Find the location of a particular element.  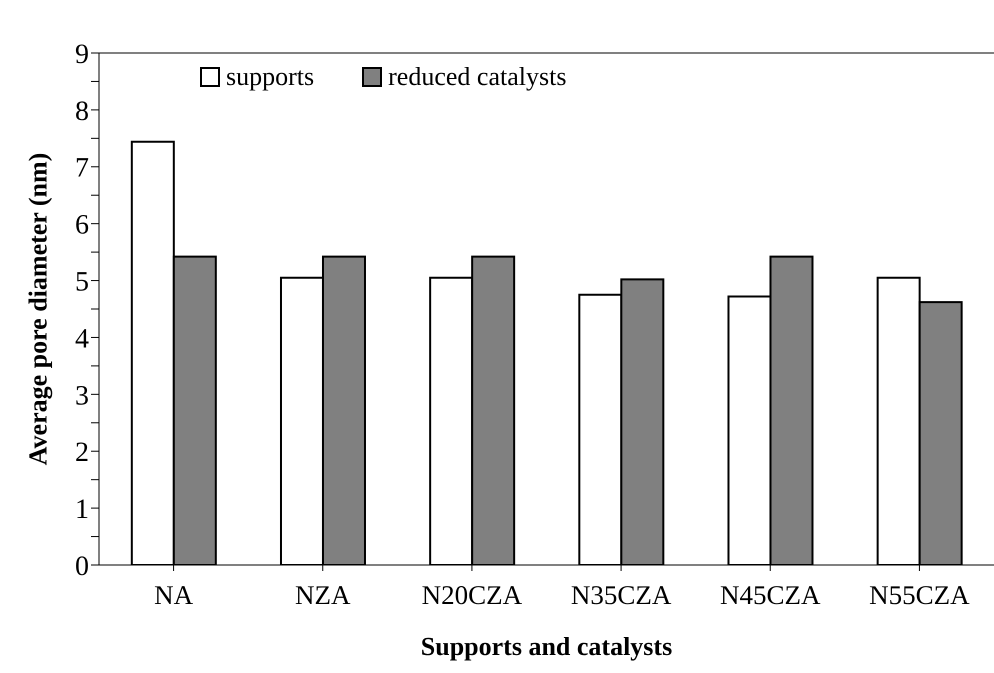

legend-label: supports is located at coordinates (270, 77).